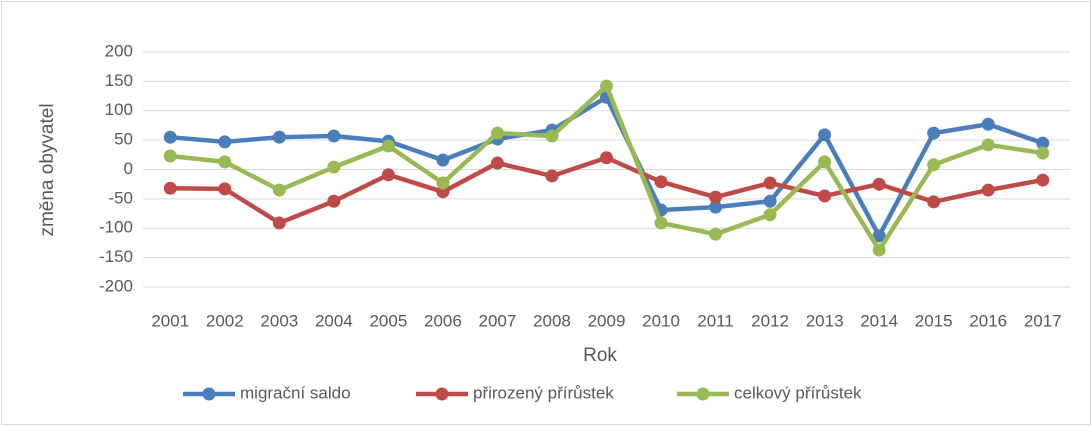 This screenshot has height=426, width=1092. Describe the element at coordinates (279, 320) in the screenshot. I see `x-tick-label: 2003` at that location.